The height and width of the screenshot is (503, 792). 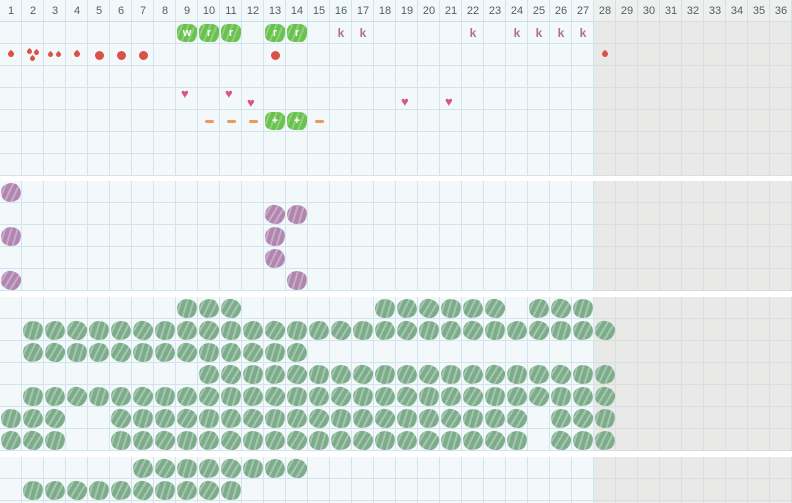 I want to click on chart-grid-section-green-marks-bottom, so click(x=396, y=480).